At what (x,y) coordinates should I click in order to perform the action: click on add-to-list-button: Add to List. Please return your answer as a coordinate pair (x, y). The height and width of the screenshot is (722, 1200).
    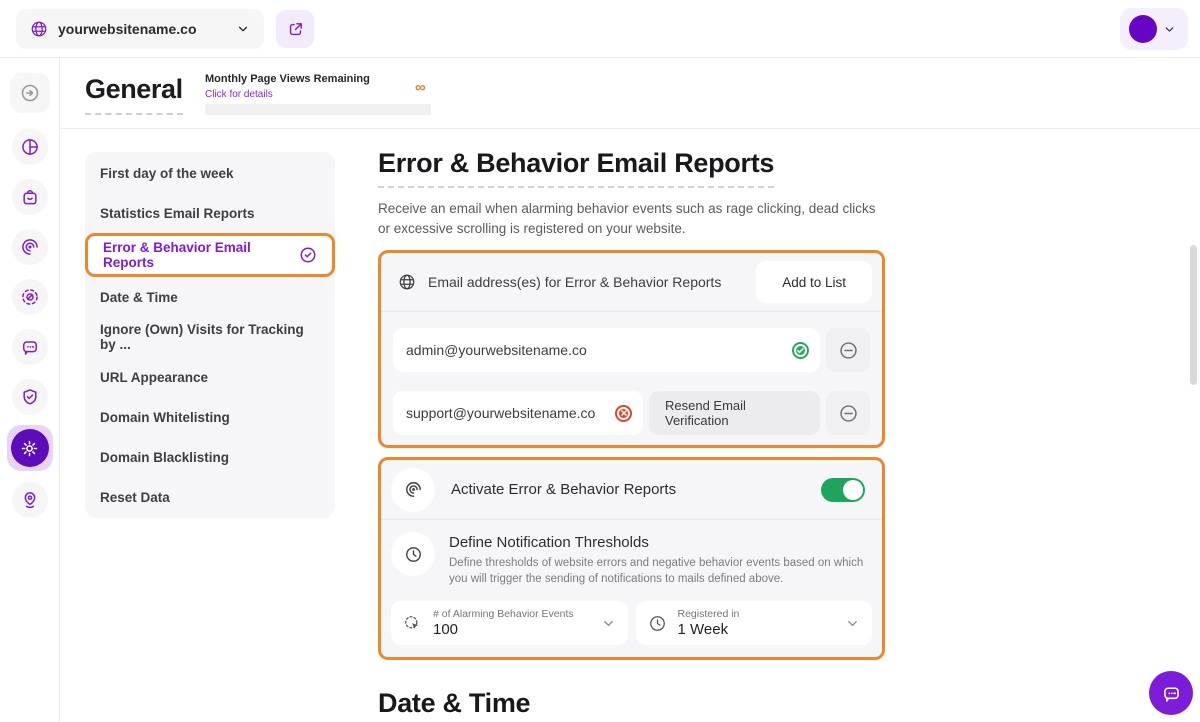
    Looking at the image, I should click on (814, 282).